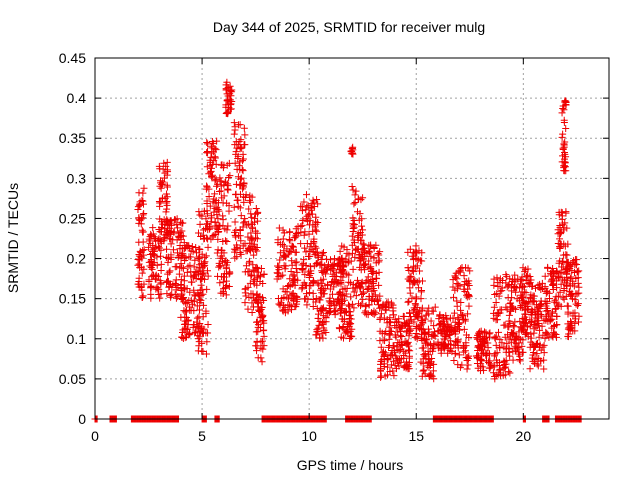 The height and width of the screenshot is (480, 640). Describe the element at coordinates (77, 178) in the screenshot. I see `y-tick-label: 0.3` at that location.